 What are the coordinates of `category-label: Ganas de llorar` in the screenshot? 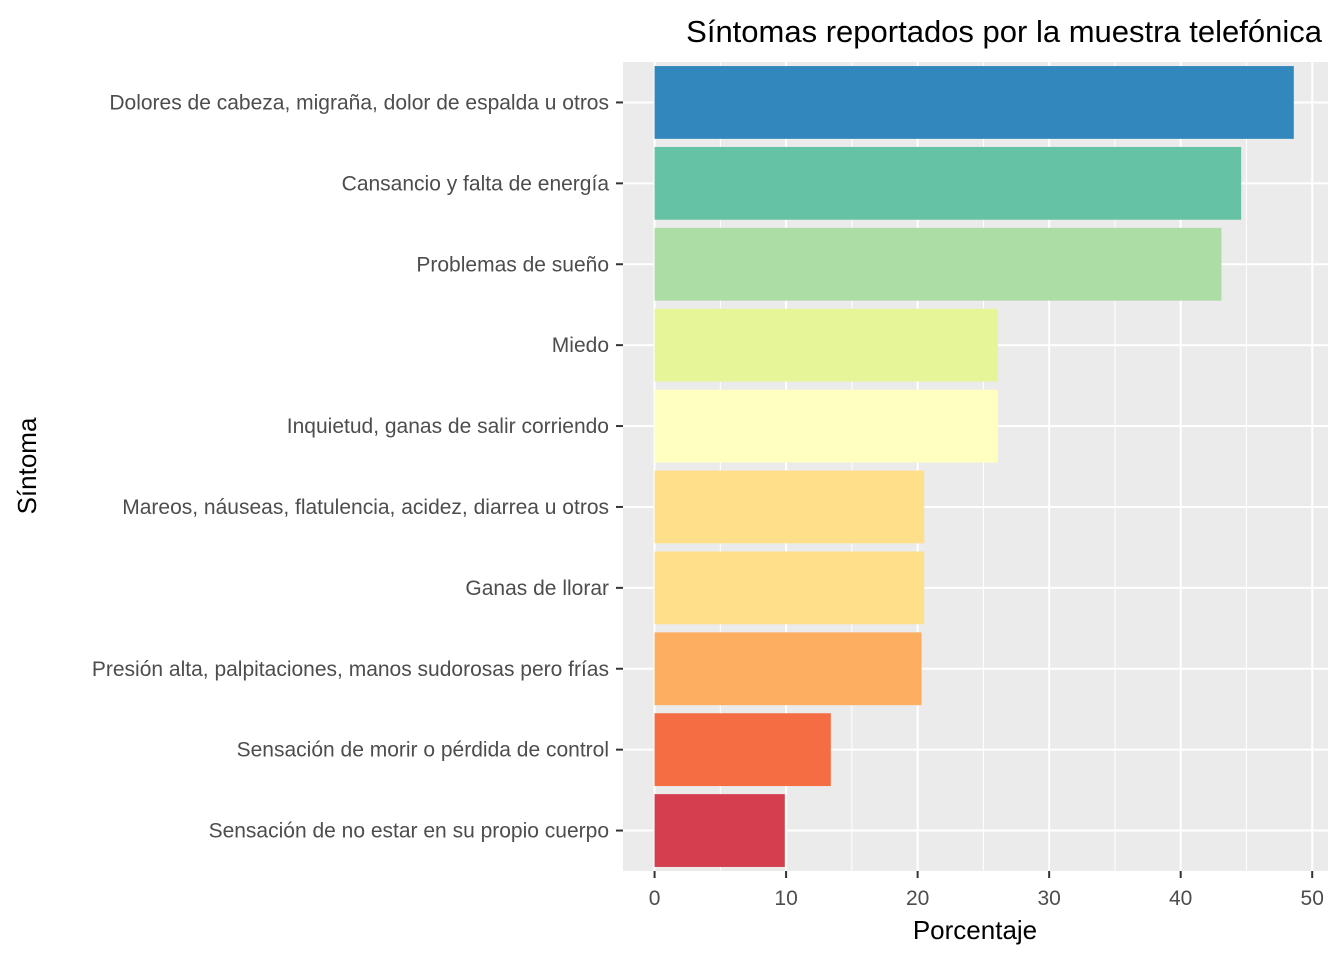 It's located at (537, 588).